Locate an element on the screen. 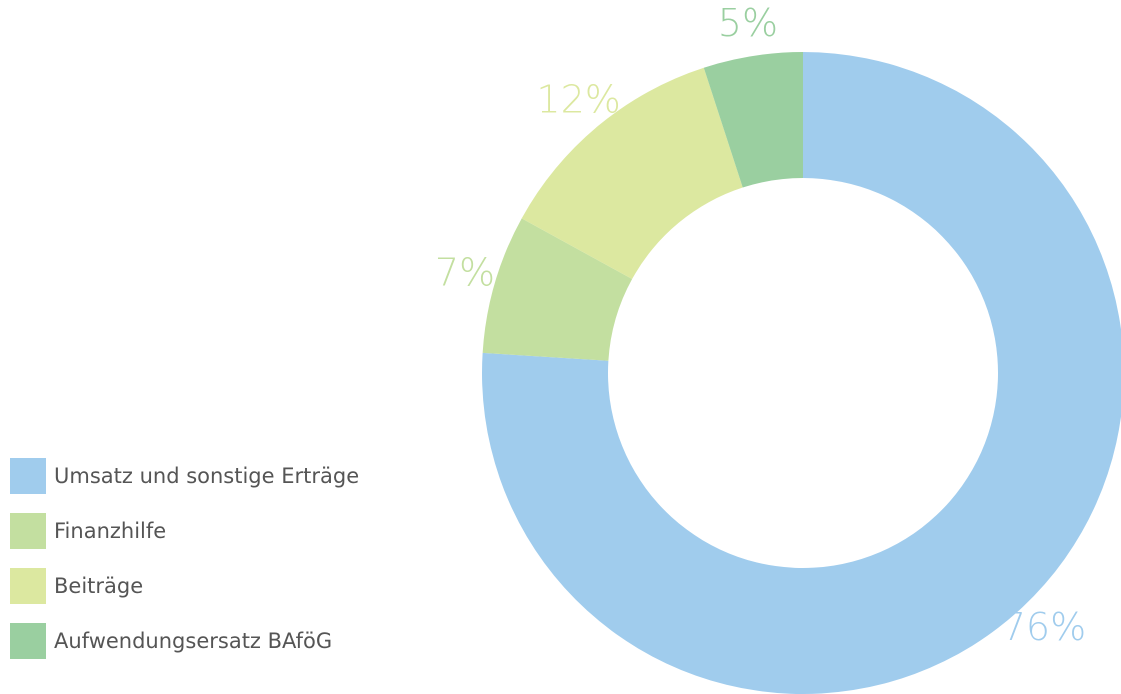  legend-label: Finanzhilfe is located at coordinates (110, 531).